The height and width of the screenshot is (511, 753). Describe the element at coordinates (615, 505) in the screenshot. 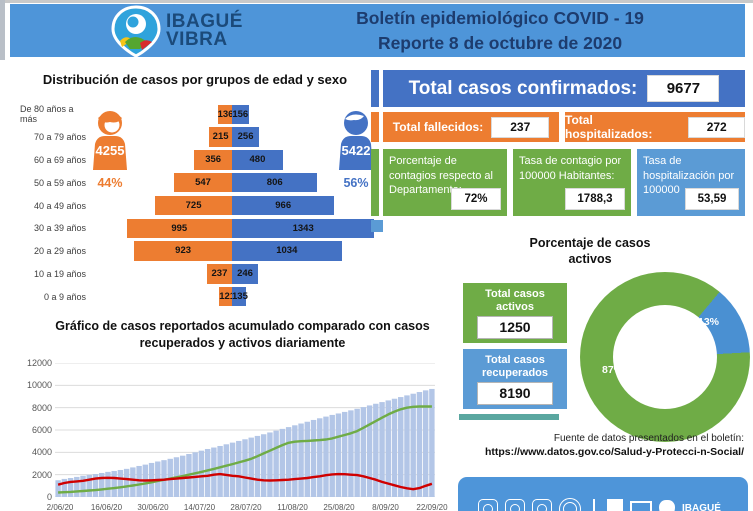

I see `crest-icon` at that location.